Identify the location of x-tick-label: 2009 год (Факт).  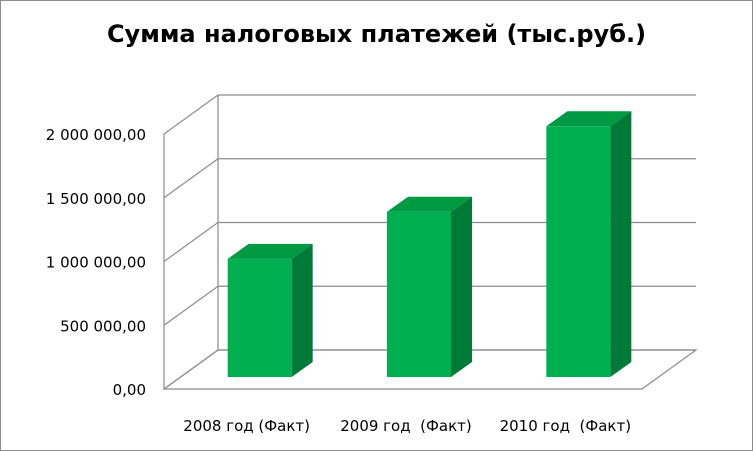
(406, 426).